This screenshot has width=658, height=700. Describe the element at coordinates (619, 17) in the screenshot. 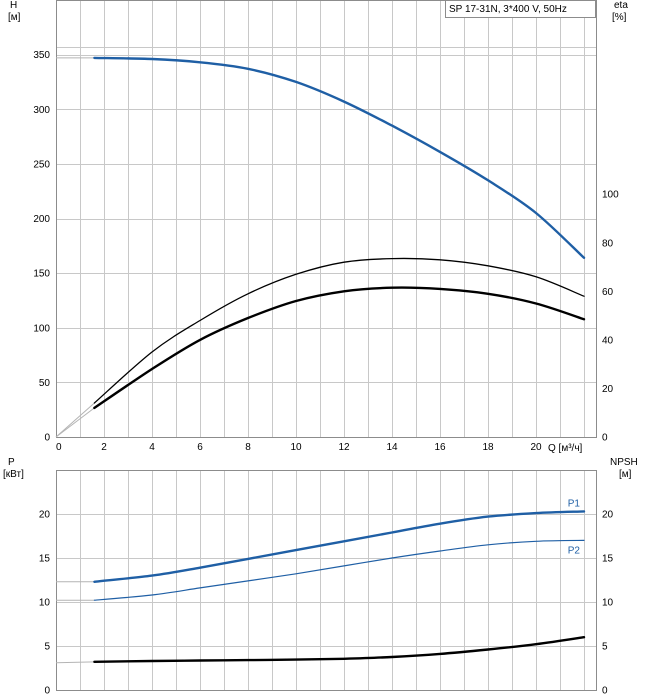

I see `efficiency-axis-unit: [%]` at that location.